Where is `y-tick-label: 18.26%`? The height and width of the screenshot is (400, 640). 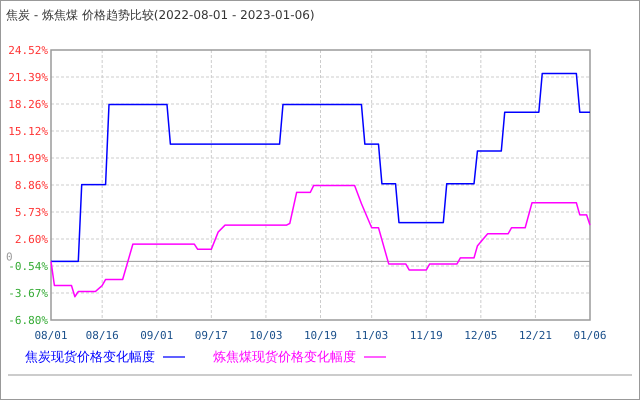
y-tick-label: 18.26% is located at coordinates (28, 104).